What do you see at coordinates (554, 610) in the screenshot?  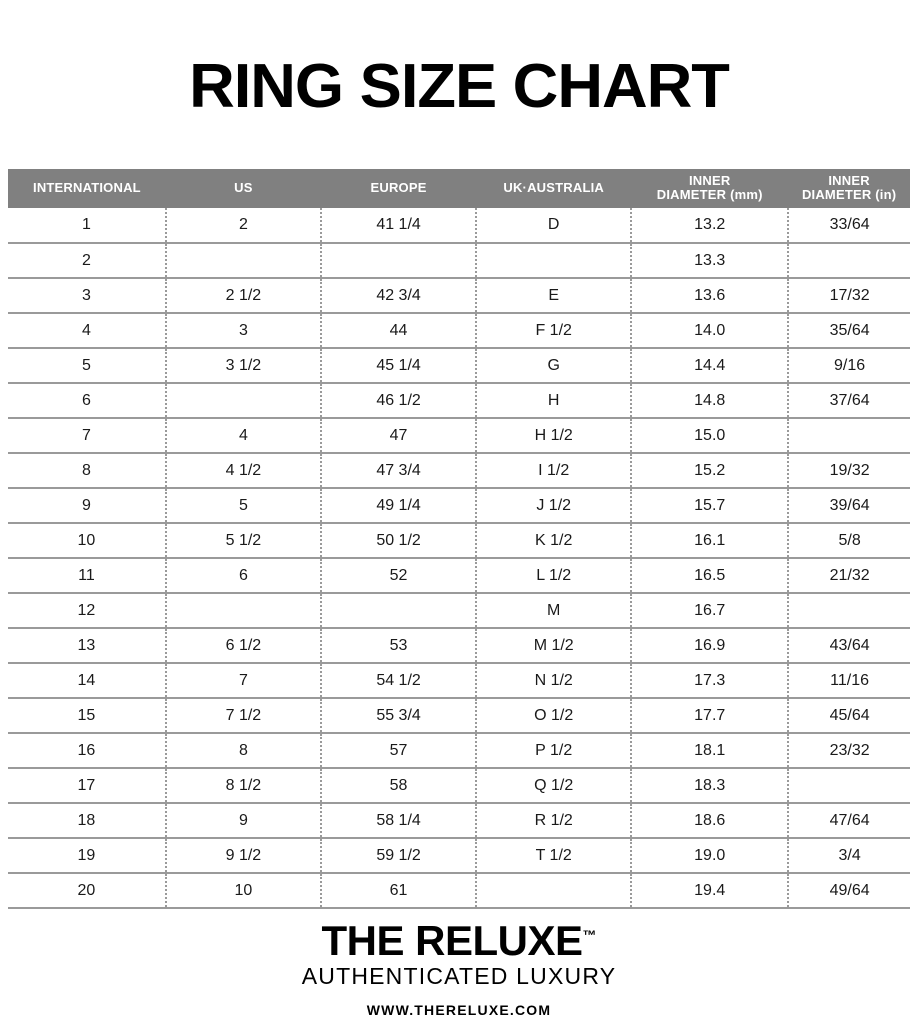 I see `cell-uk-australia: M` at bounding box center [554, 610].